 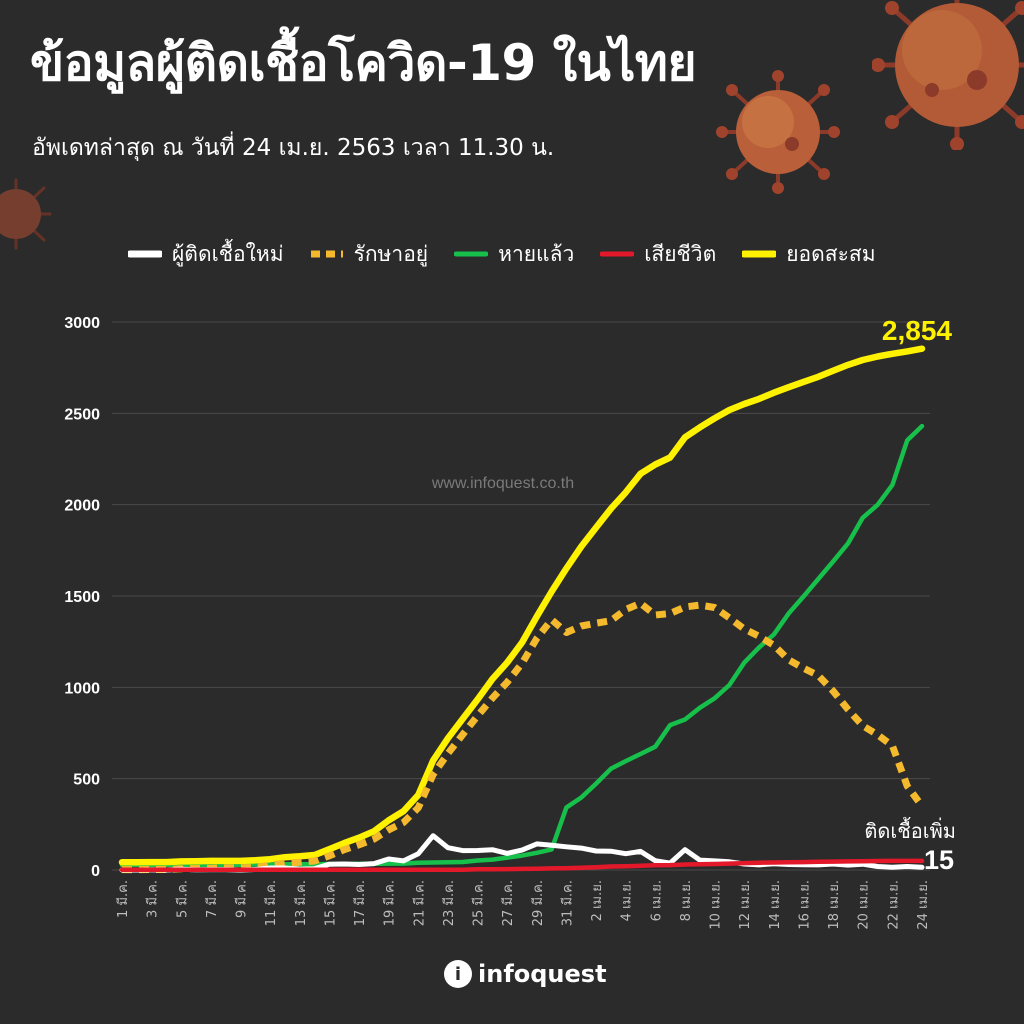 I want to click on page-title: ข้อมูลผู้ติดเชื้อโควิด-19 ในไทย, so click(x=363, y=63).